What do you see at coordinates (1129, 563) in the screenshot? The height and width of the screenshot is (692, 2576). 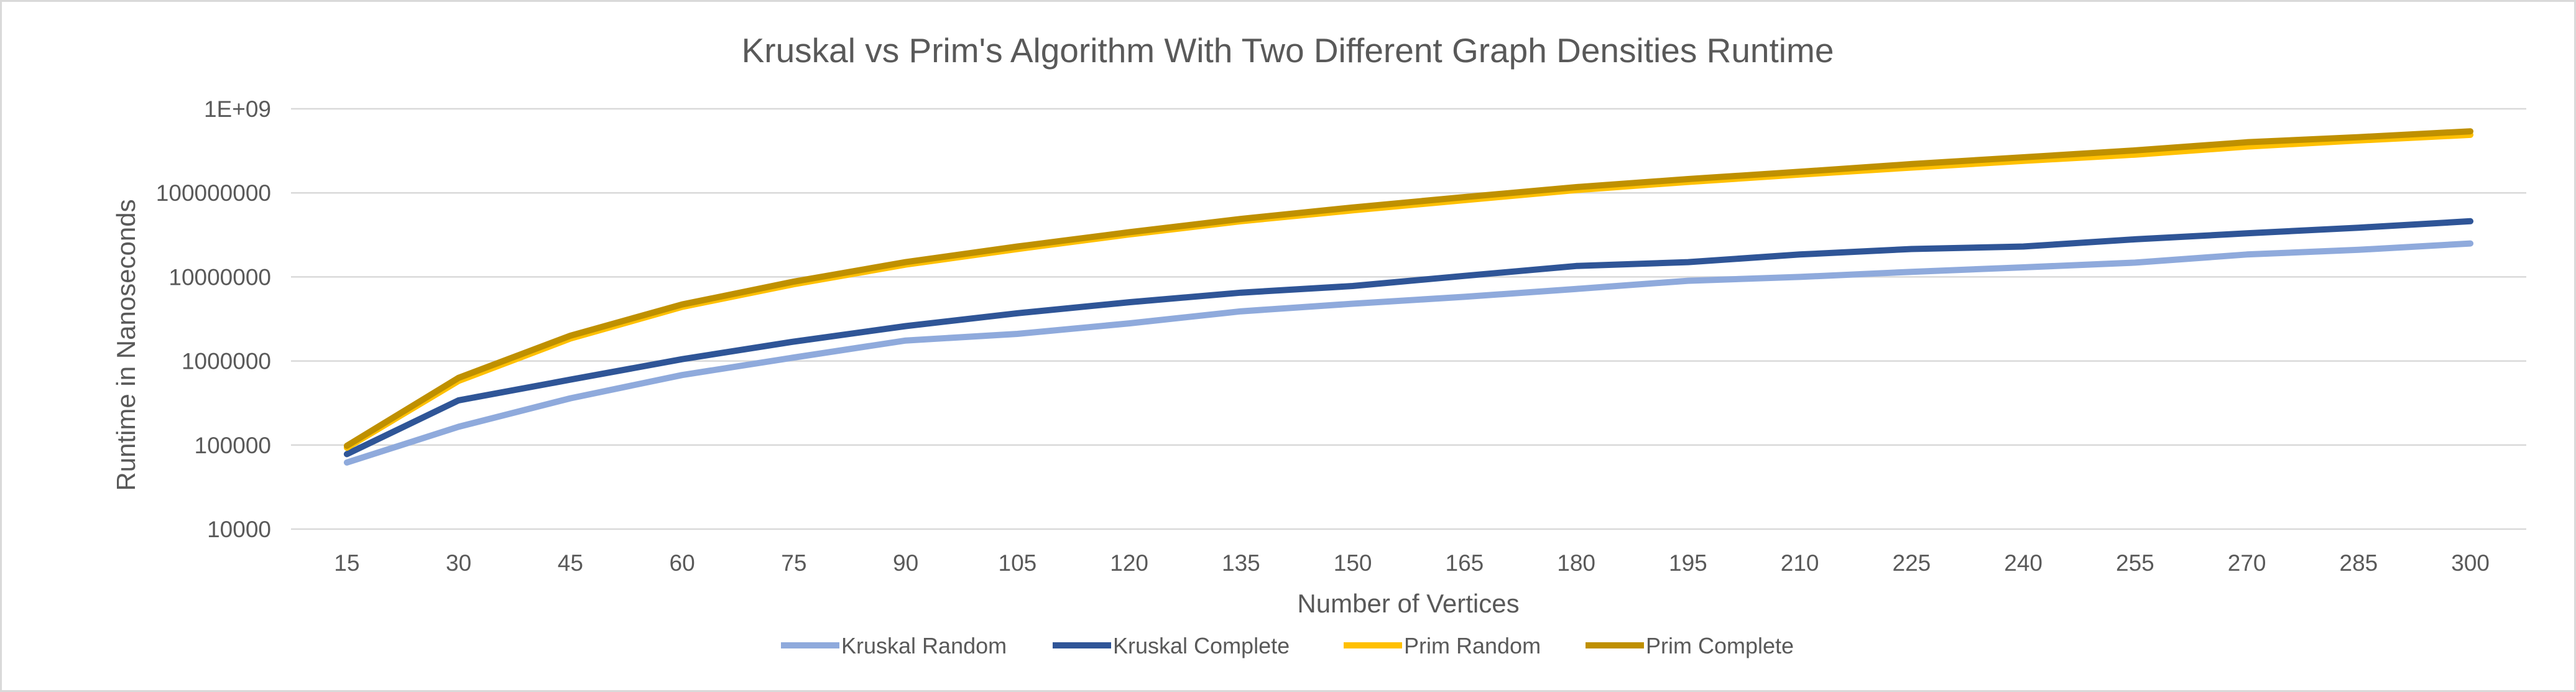 I see `x-tick-label: 120` at bounding box center [1129, 563].